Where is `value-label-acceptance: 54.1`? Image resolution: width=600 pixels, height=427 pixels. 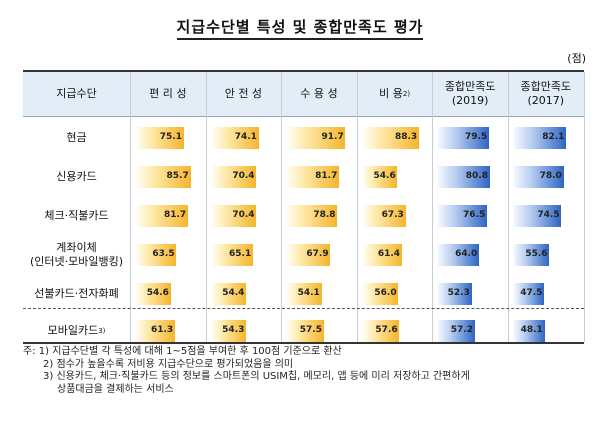
value-label-acceptance: 54.1 is located at coordinates (308, 292).